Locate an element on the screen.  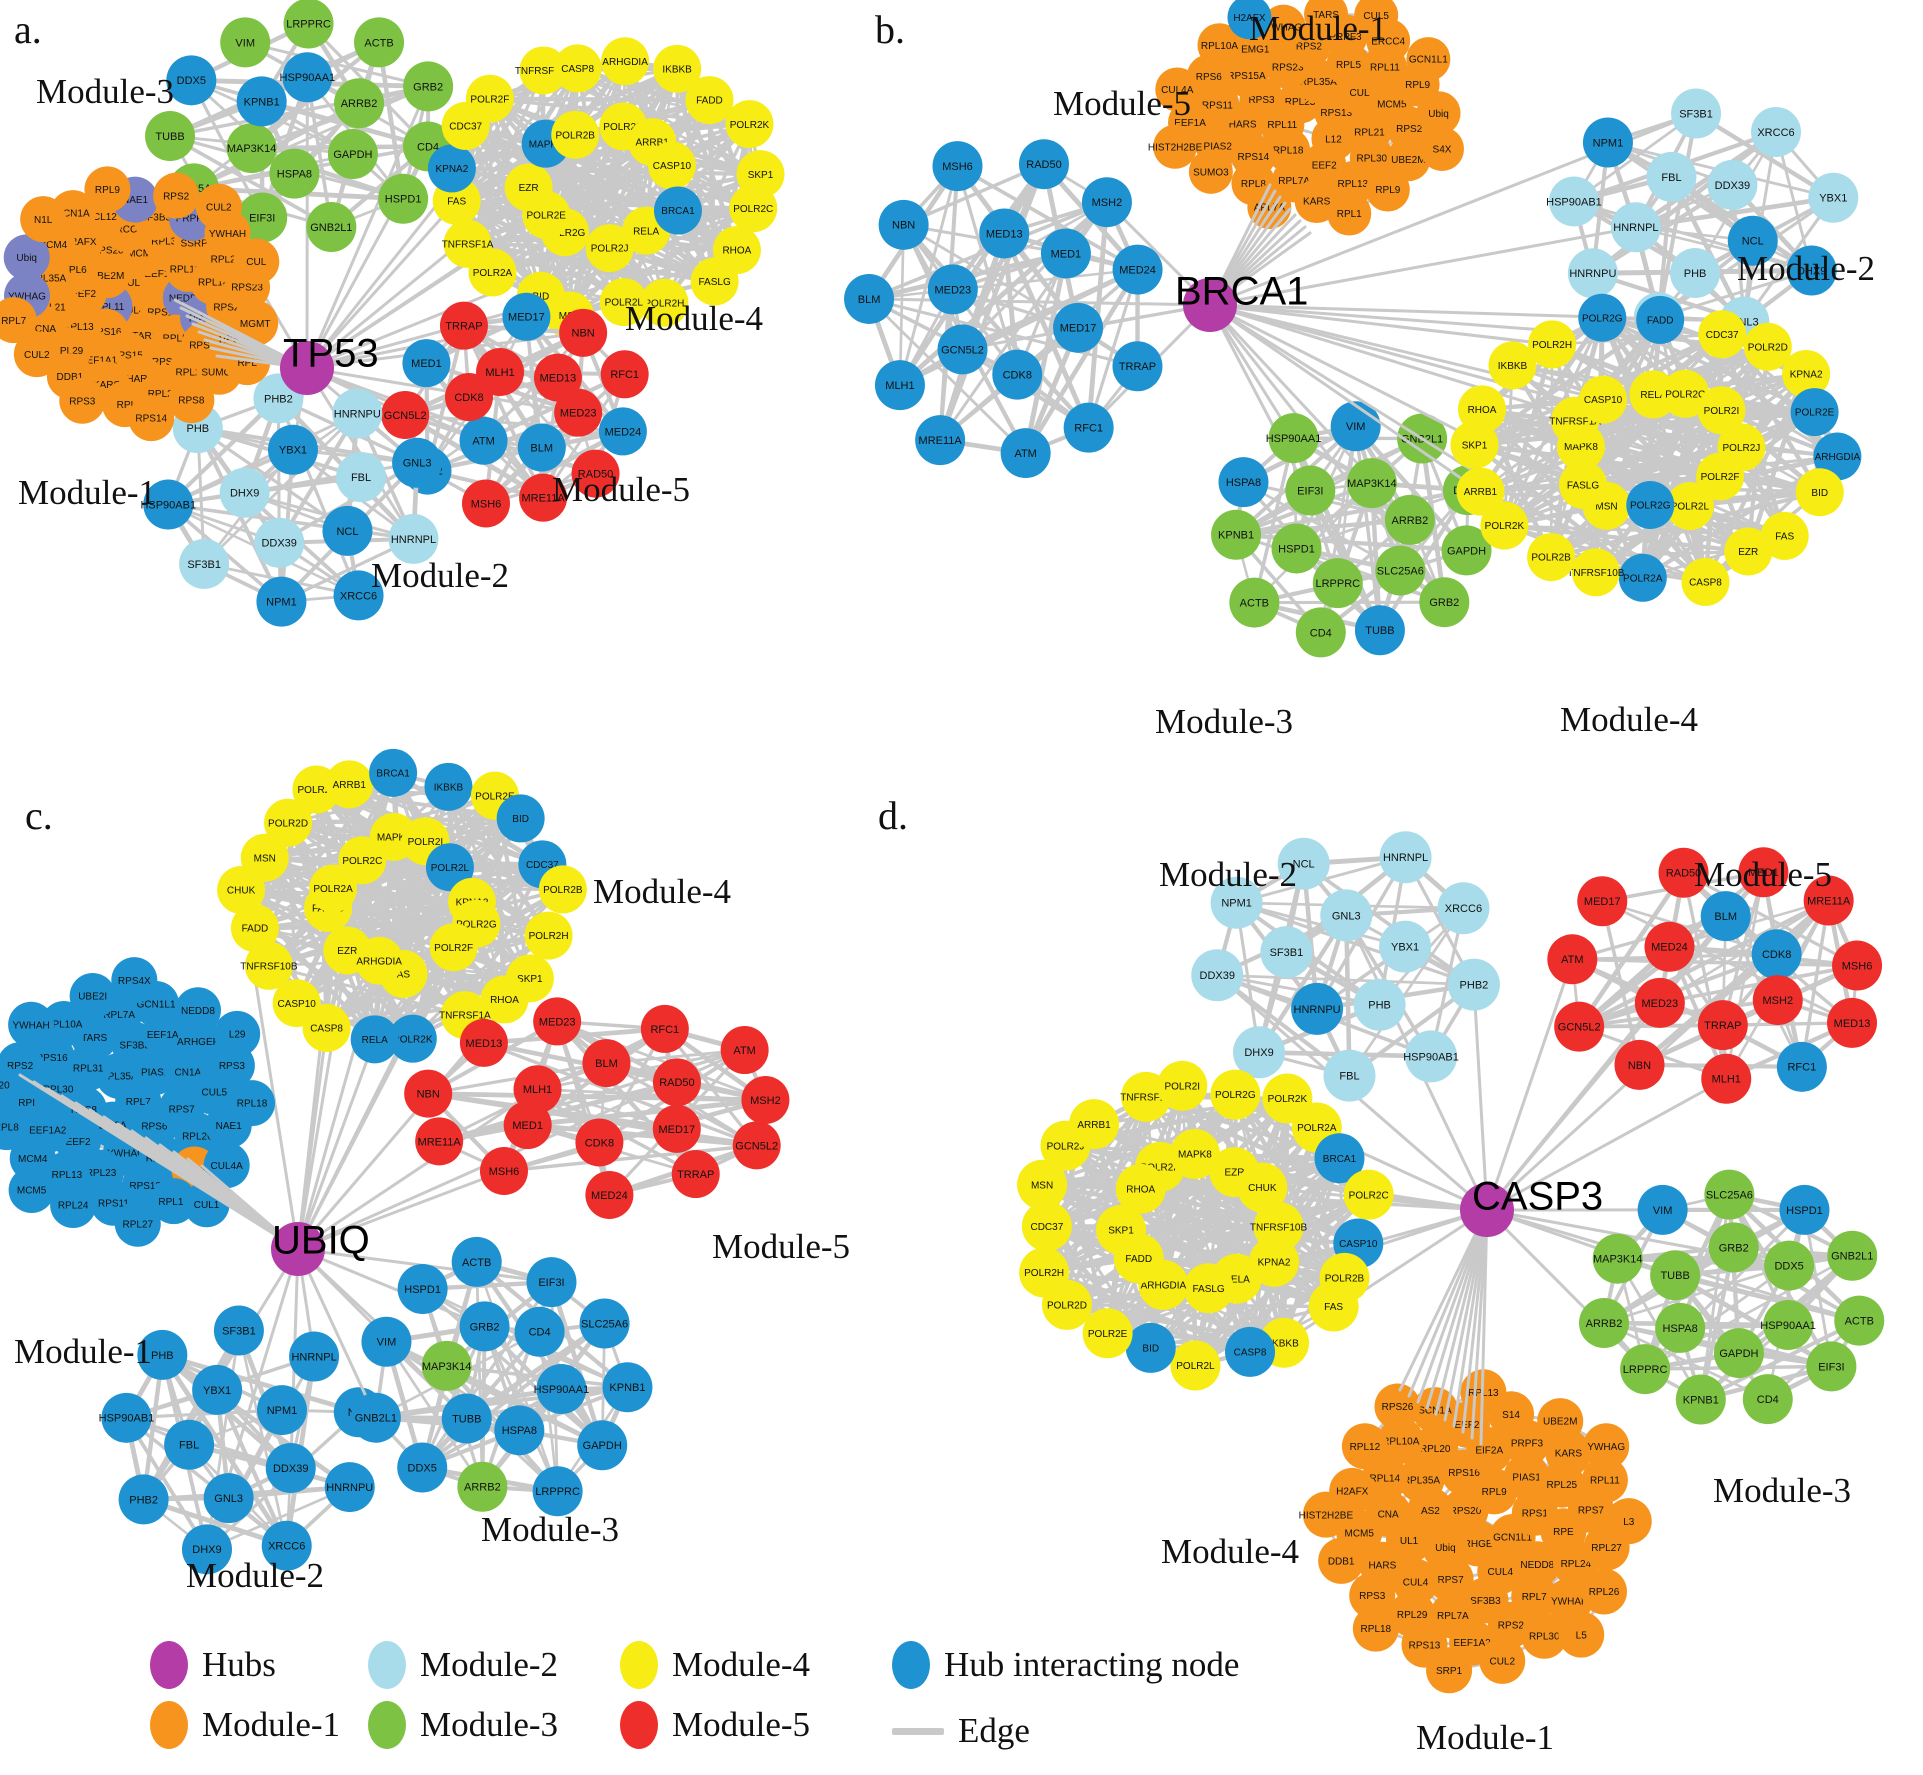
node-label: RPL18 is located at coordinates (1376, 1629).